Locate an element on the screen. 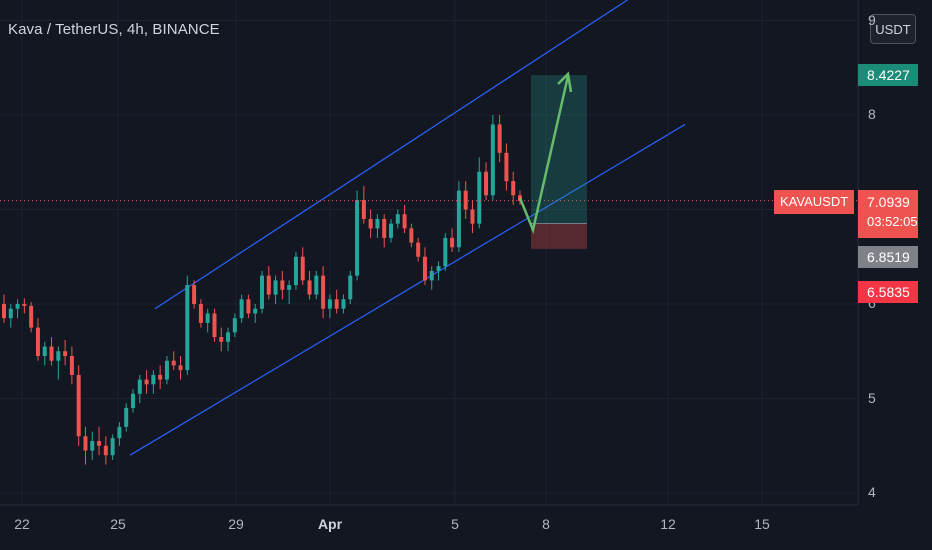  chart-title: Kava / TetherUS, 4h, BINANCE is located at coordinates (114, 29).